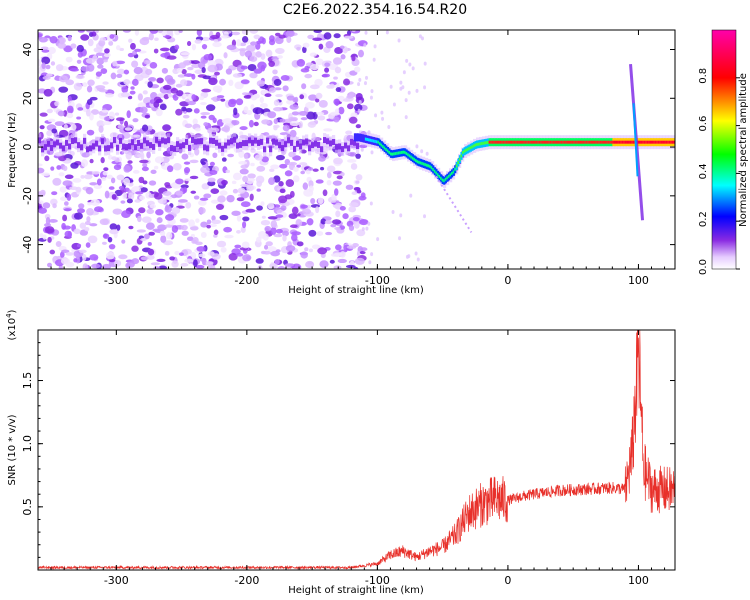 Image resolution: width=750 pixels, height=600 pixels. Describe the element at coordinates (27, 381) in the screenshot. I see `snr-y-tick-label: 1.5` at that location.